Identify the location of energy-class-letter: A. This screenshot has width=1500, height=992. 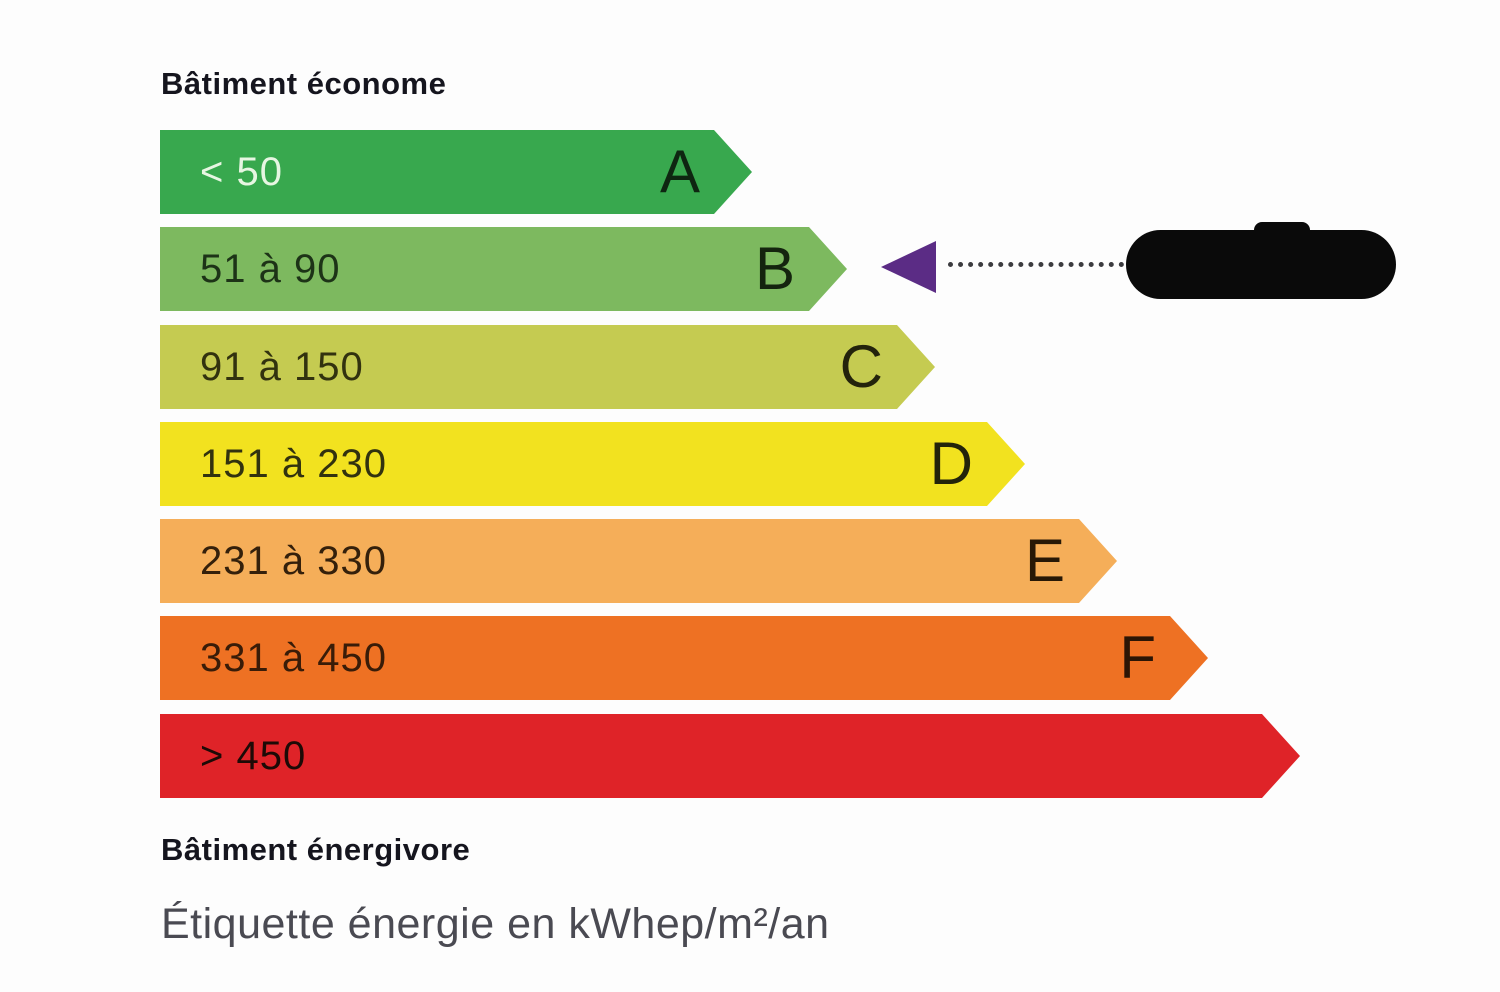
(679, 171).